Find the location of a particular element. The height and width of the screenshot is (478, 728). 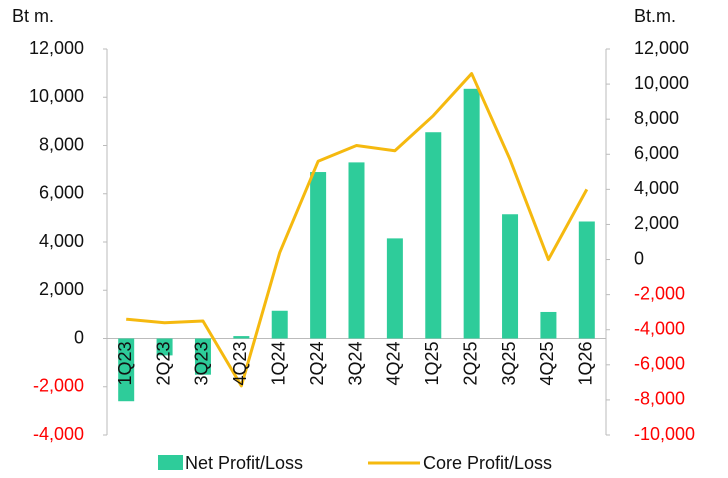

x-tick-label: 1Q26 is located at coordinates (586, 364).